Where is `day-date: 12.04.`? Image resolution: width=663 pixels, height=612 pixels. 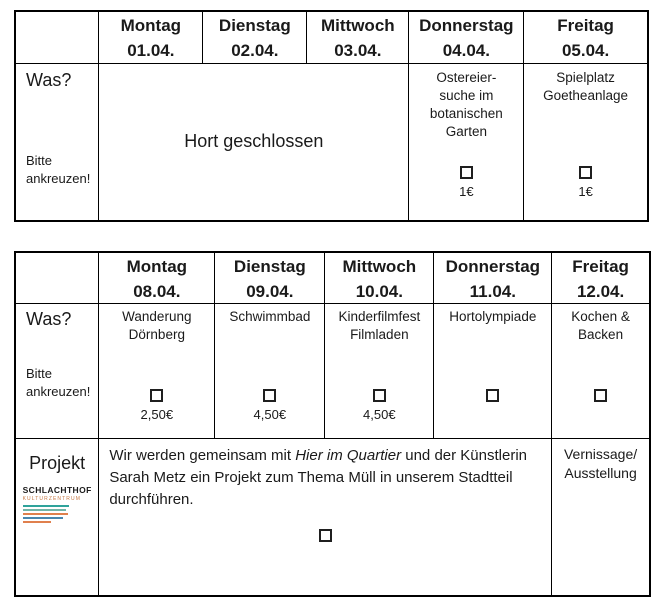
day-date: 12.04. is located at coordinates (600, 291).